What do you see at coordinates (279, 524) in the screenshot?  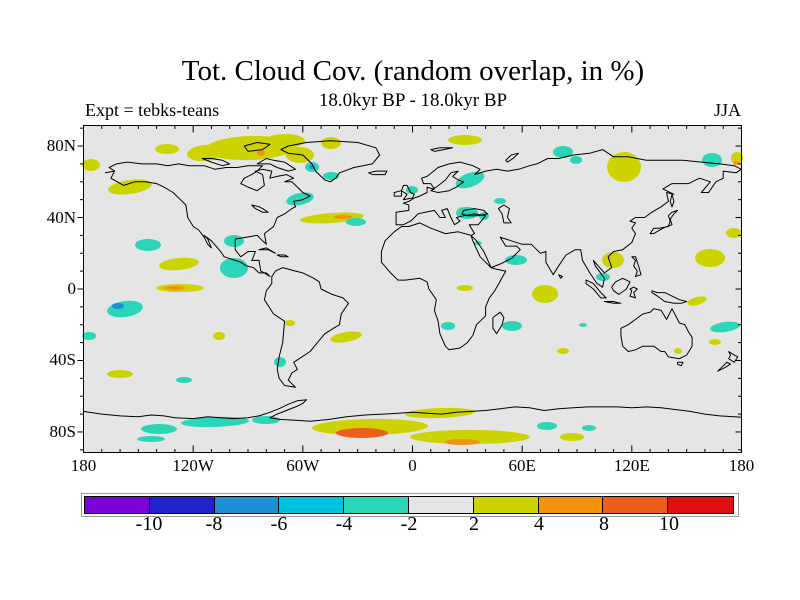 I see `colorbar-label: -6` at bounding box center [279, 524].